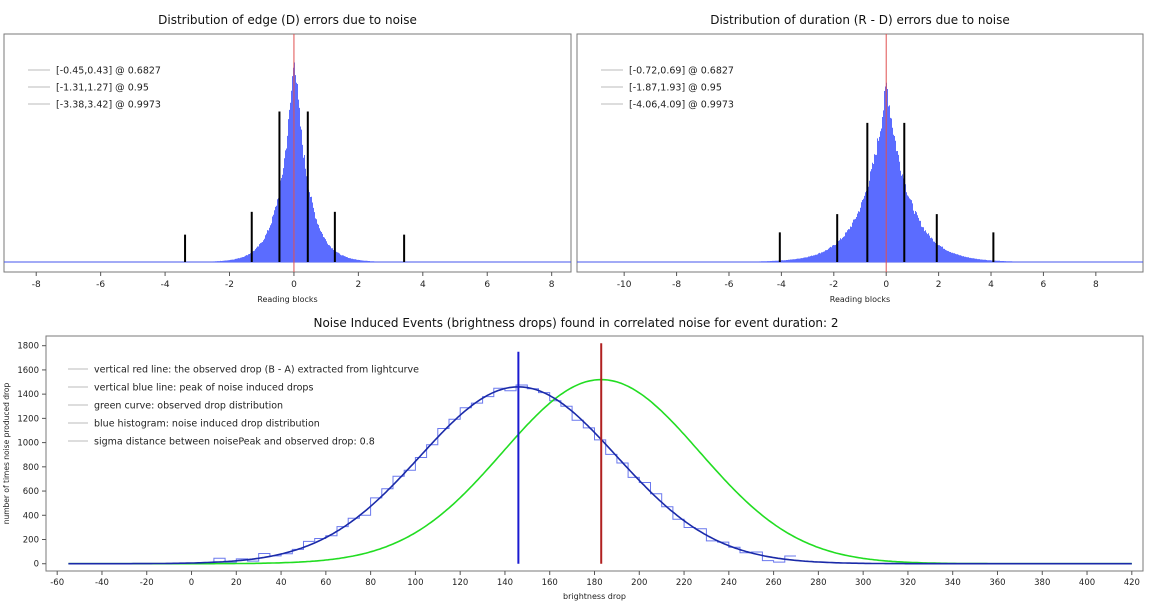  I want to click on y-tick-label-2: 400, so click(31, 516).